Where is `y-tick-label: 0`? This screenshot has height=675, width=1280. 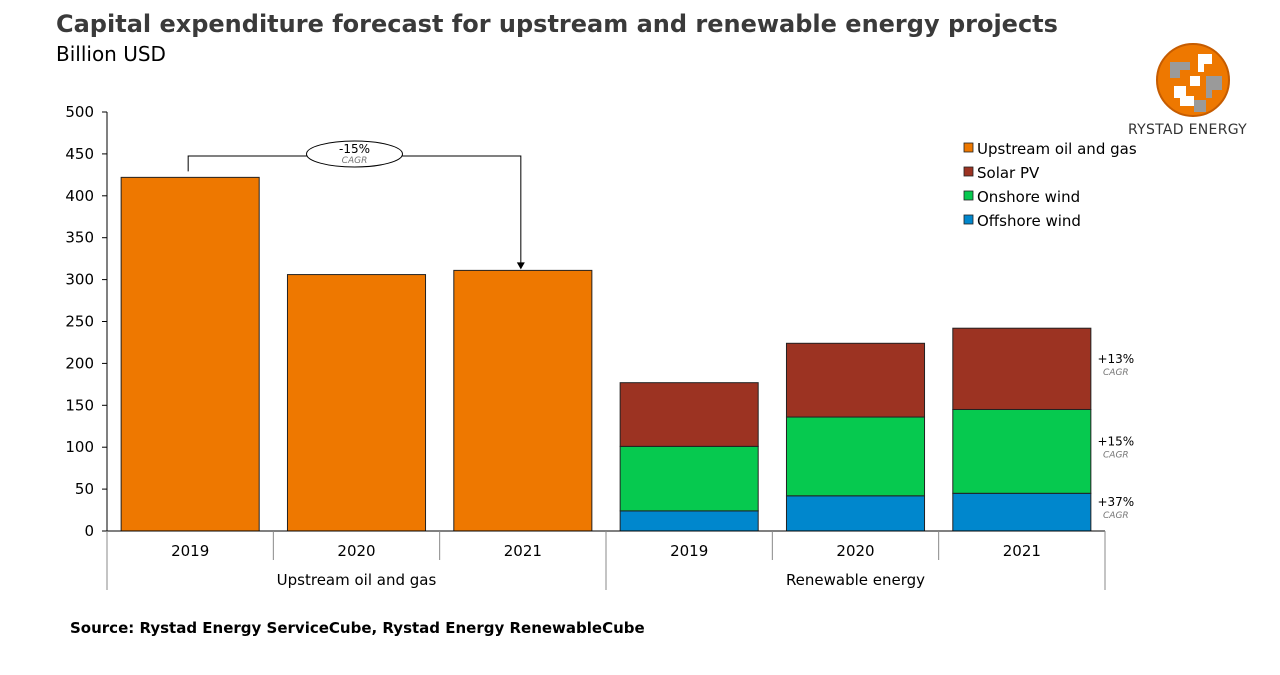 y-tick-label: 0 is located at coordinates (89, 531).